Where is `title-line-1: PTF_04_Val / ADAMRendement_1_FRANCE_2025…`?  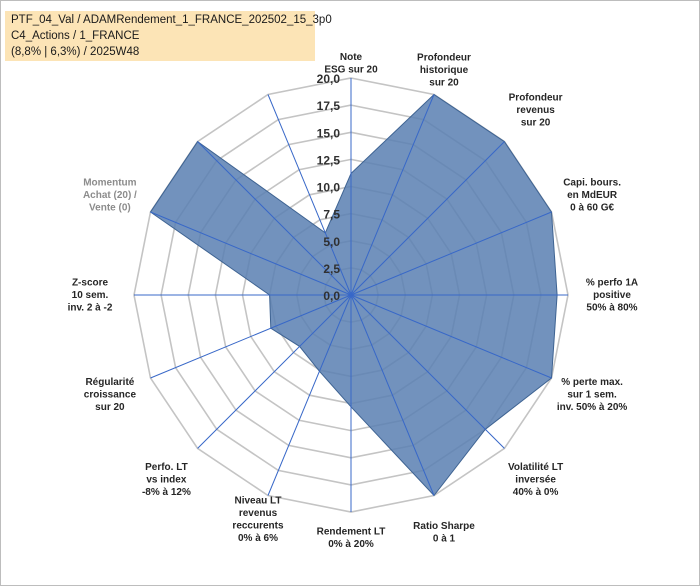
title-line-1: PTF_04_Val / ADAMRendement_1_FRANCE_2025… is located at coordinates (171, 20).